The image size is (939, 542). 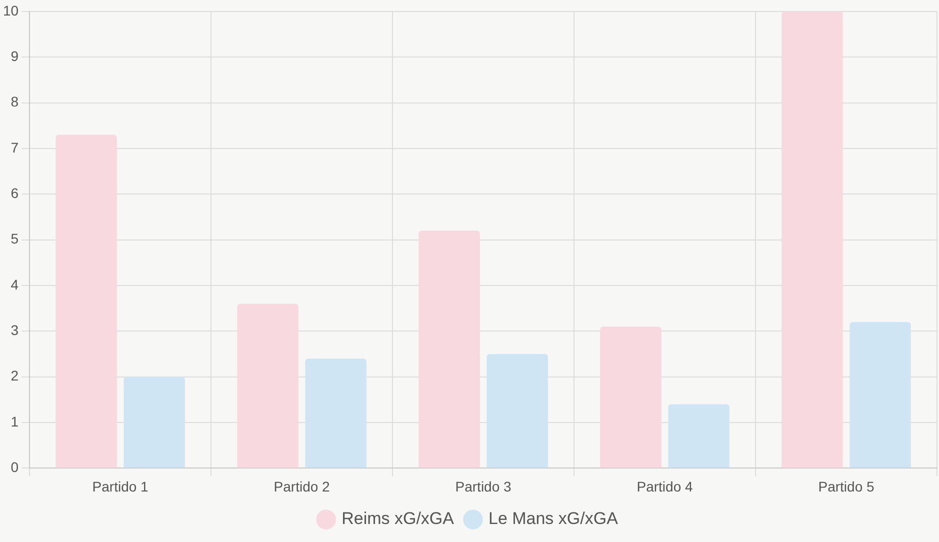 I want to click on y-tick-label: 3, so click(x=14, y=330).